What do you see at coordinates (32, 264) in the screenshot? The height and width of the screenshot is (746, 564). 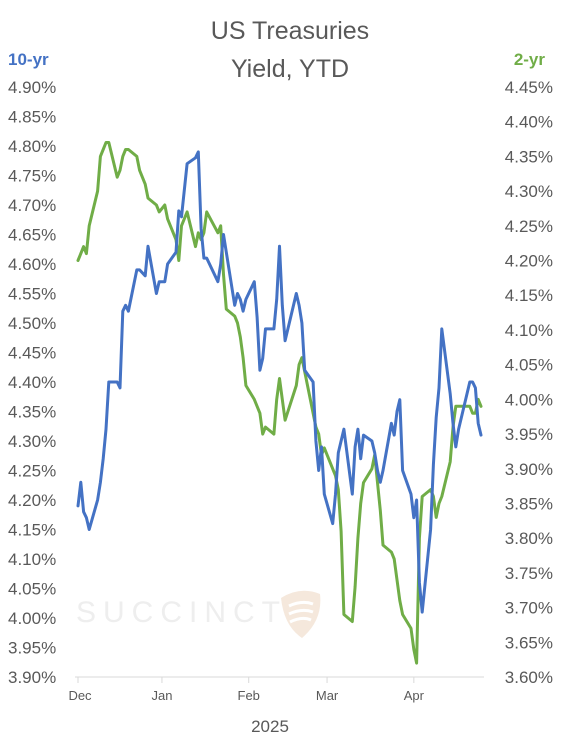 I see `left-tick-label: 4.60%` at bounding box center [32, 264].